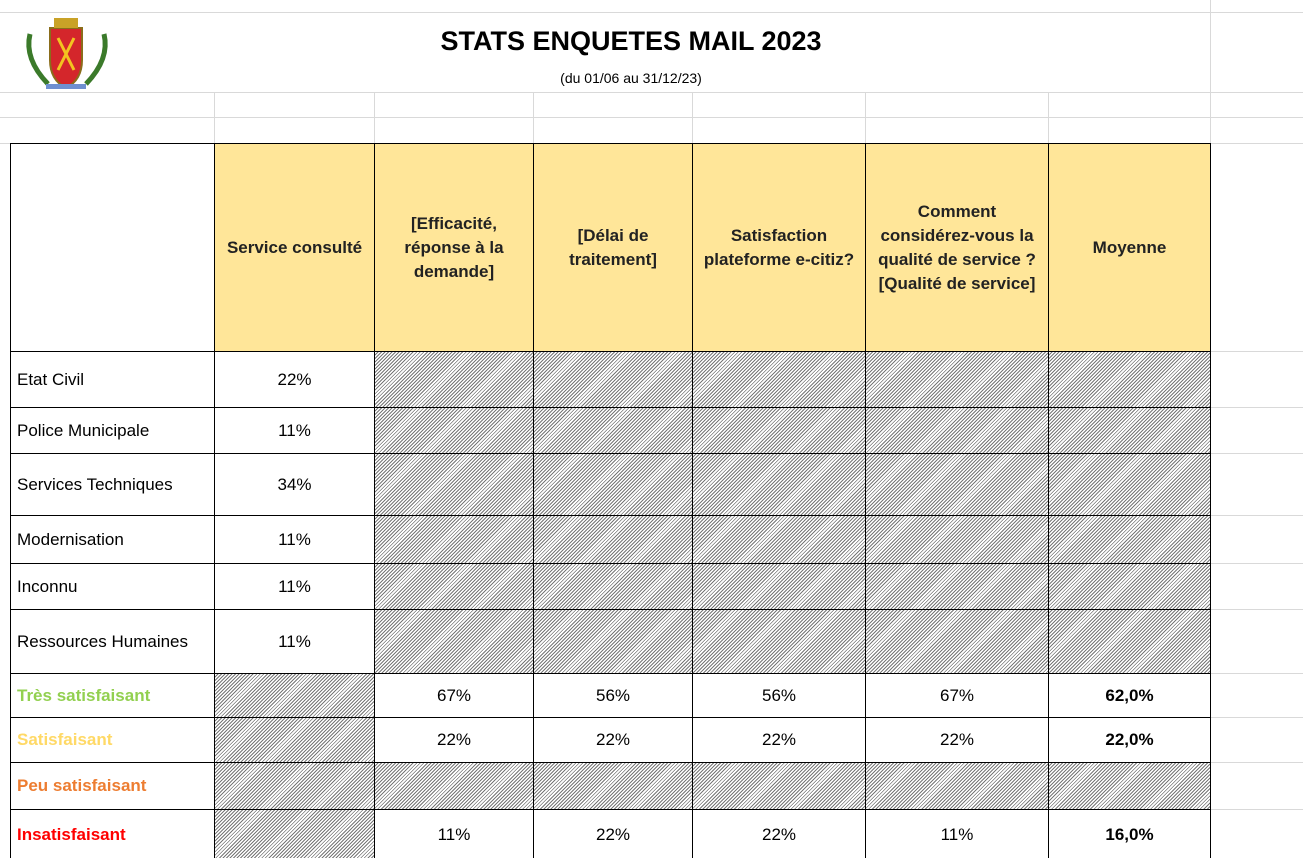 The height and width of the screenshot is (858, 1303). I want to click on value-cell: 22,0%, so click(1129, 740).